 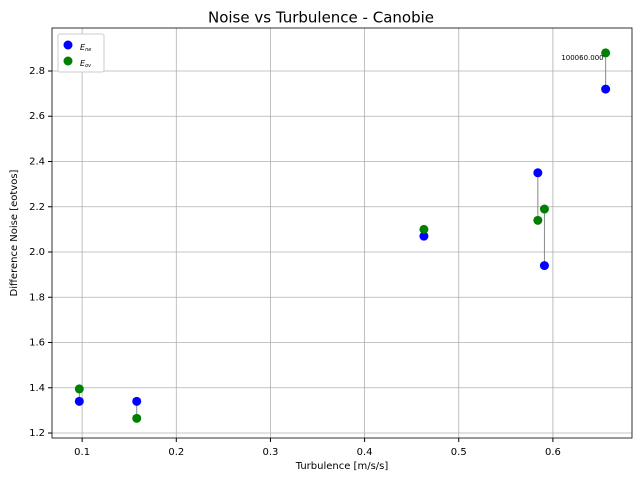 What do you see at coordinates (365, 452) in the screenshot?
I see `x-tick-label: 0.4` at bounding box center [365, 452].